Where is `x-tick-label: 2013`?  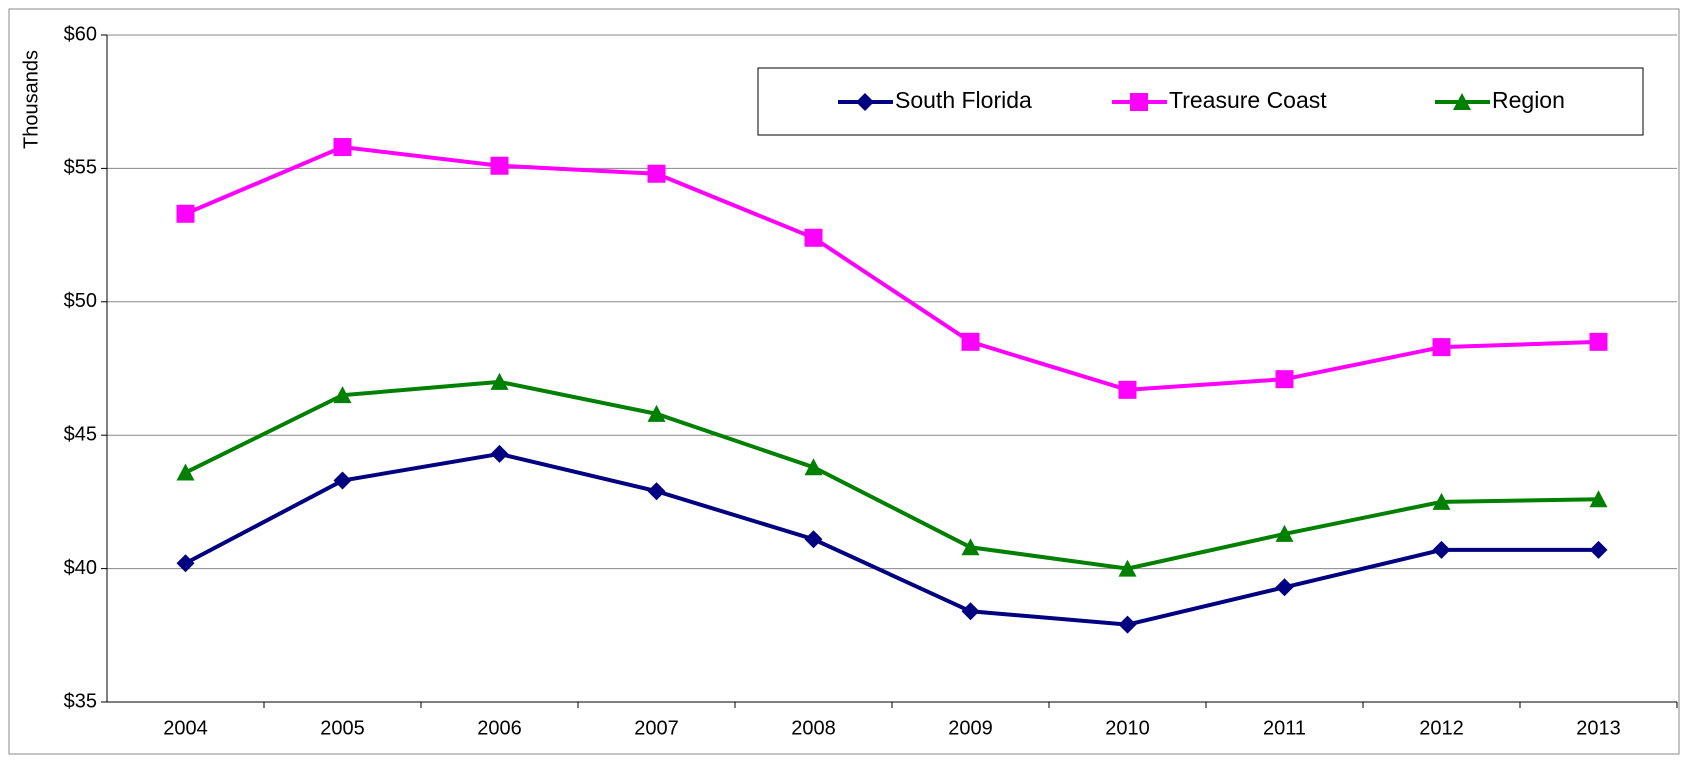 x-tick-label: 2013 is located at coordinates (1598, 728).